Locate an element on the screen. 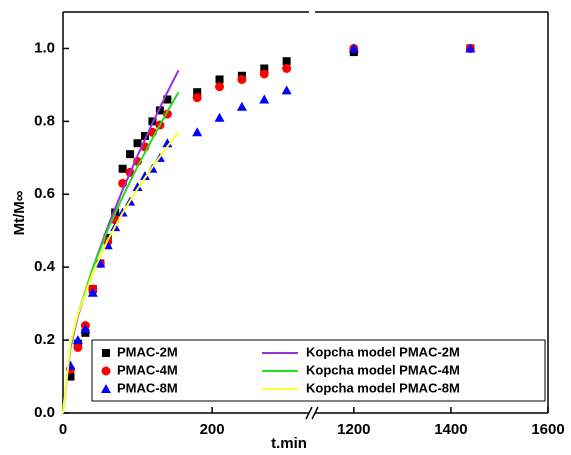 The image size is (571, 455). legend-label: PMAC-8M is located at coordinates (147, 387).